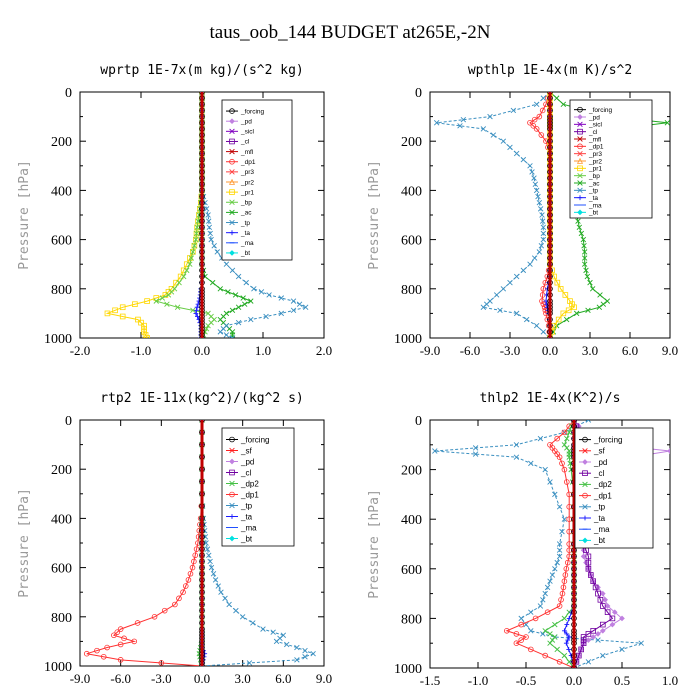 The width and height of the screenshot is (700, 700). I want to click on x-tick-label: -1.0, so click(141, 350).